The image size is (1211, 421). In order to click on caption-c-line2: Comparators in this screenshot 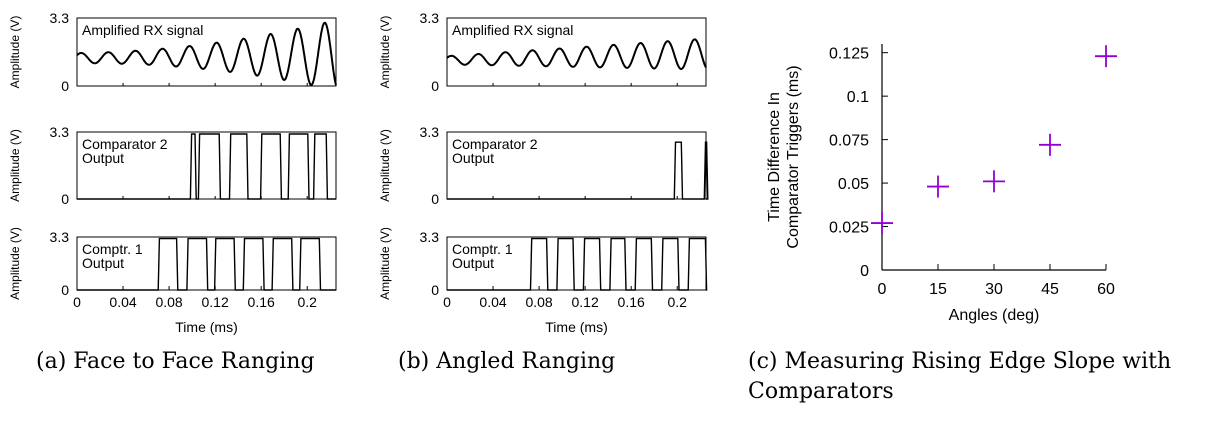, I will do `click(821, 391)`.